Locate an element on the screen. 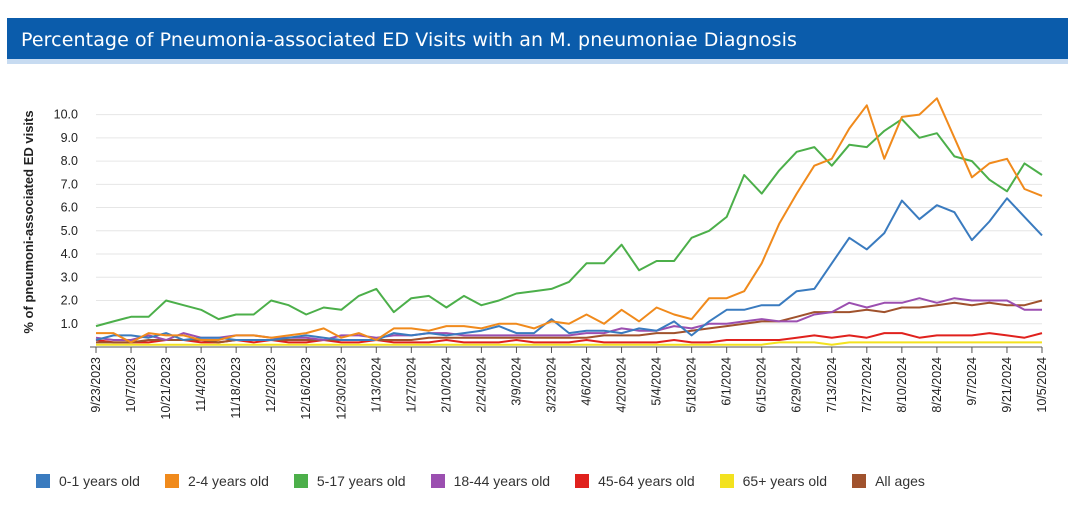 This screenshot has height=509, width=1080. x-tick-label: 6/1/2024 is located at coordinates (727, 381).